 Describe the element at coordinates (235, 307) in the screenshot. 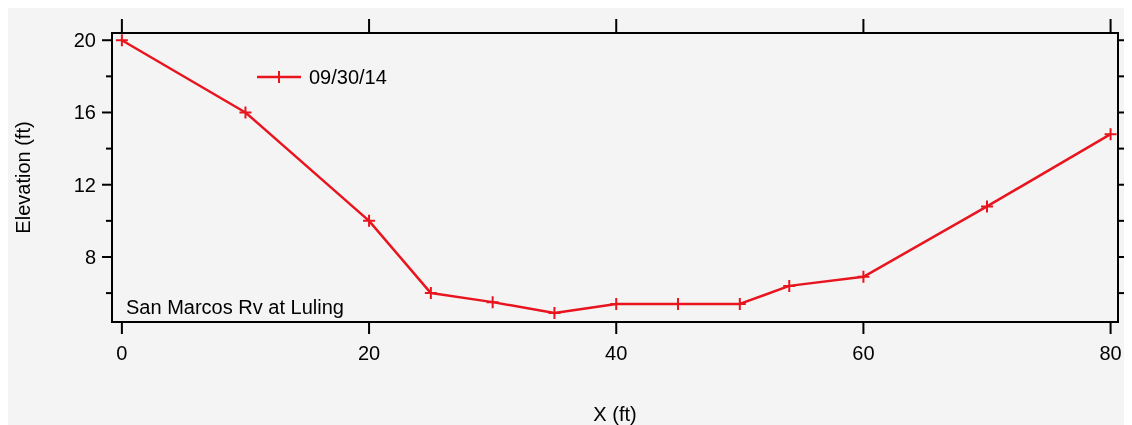

I see `annotation: San Marcos Rv at Luling` at that location.